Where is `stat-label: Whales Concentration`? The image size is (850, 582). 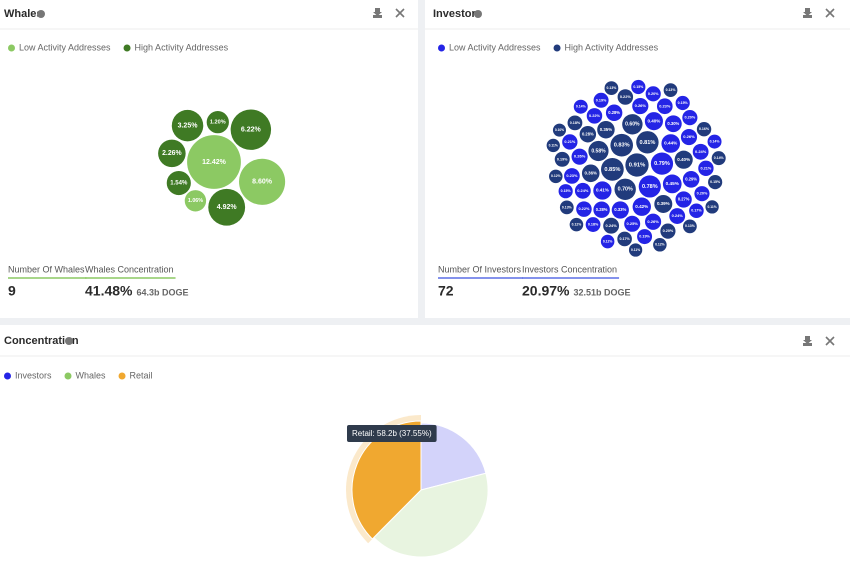
stat-label: Whales Concentration is located at coordinates (129, 269).